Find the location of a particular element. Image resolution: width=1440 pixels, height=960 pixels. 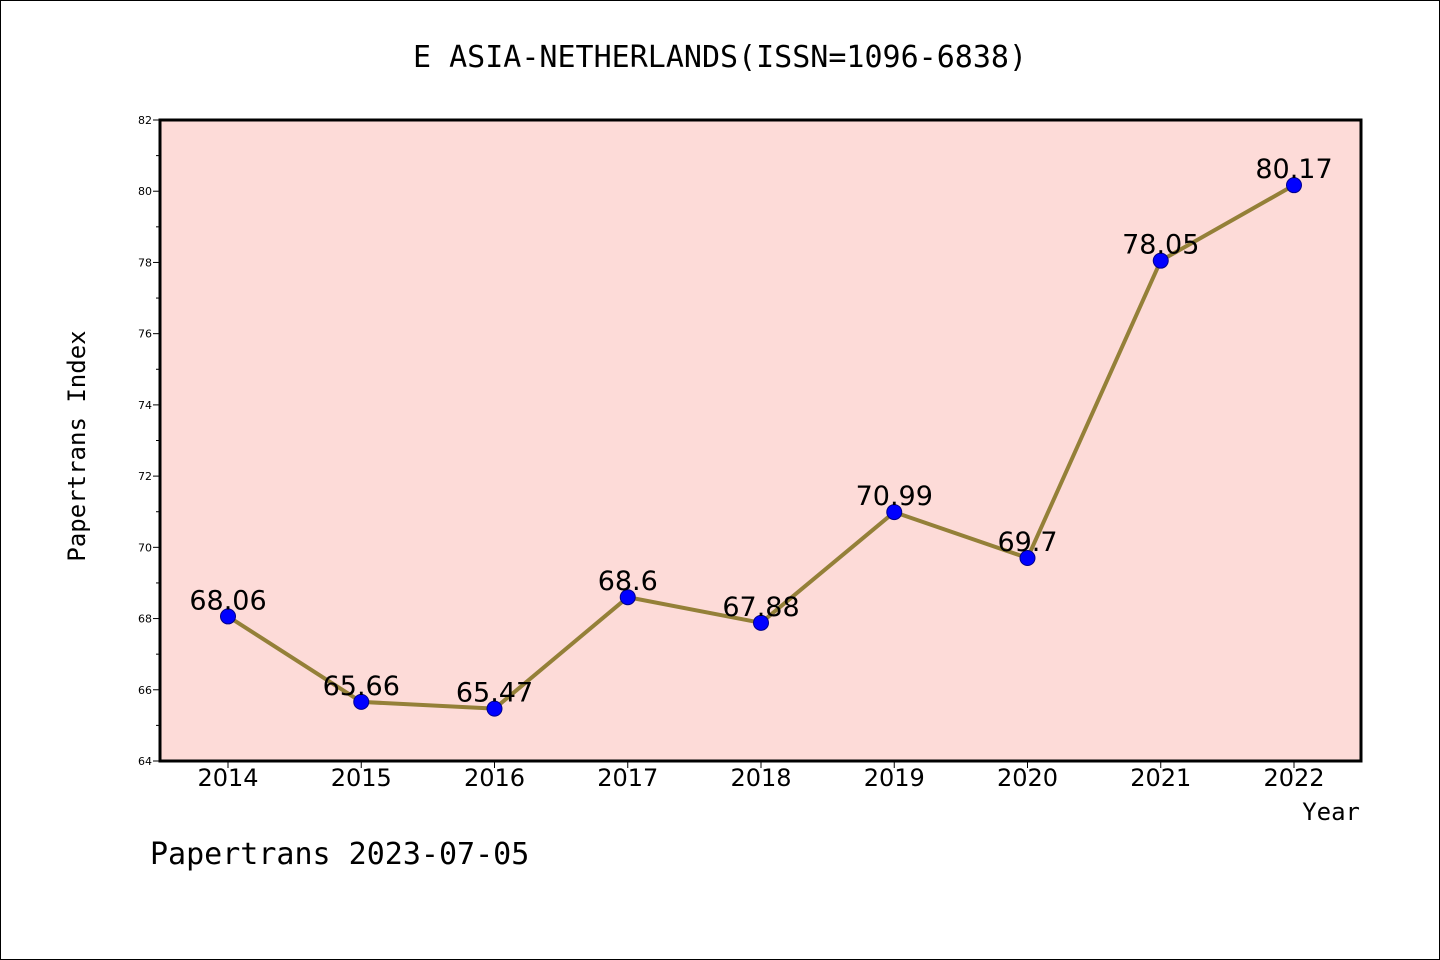

y-tick-label: 70 is located at coordinates (145, 547).